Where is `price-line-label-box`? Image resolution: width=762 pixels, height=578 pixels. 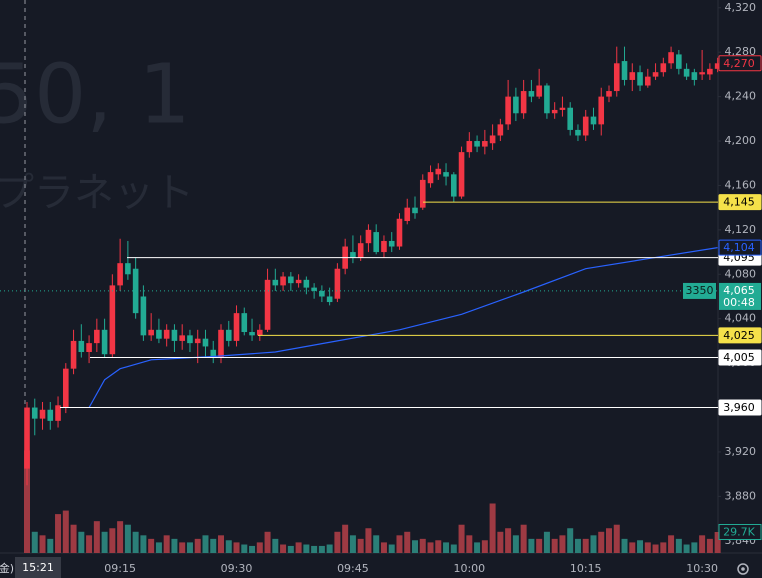
price-line-label-box is located at coordinates (740, 202).